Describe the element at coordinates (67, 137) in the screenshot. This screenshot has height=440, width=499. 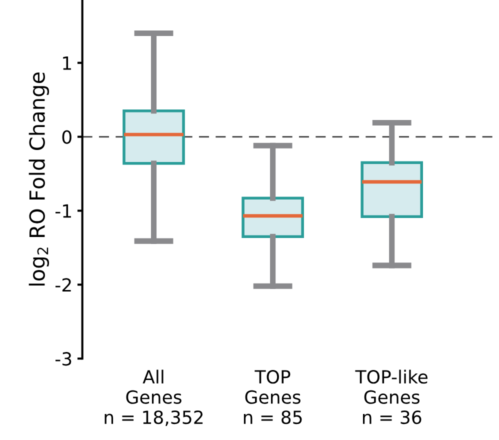
I see `y-tick-label: 0` at that location.